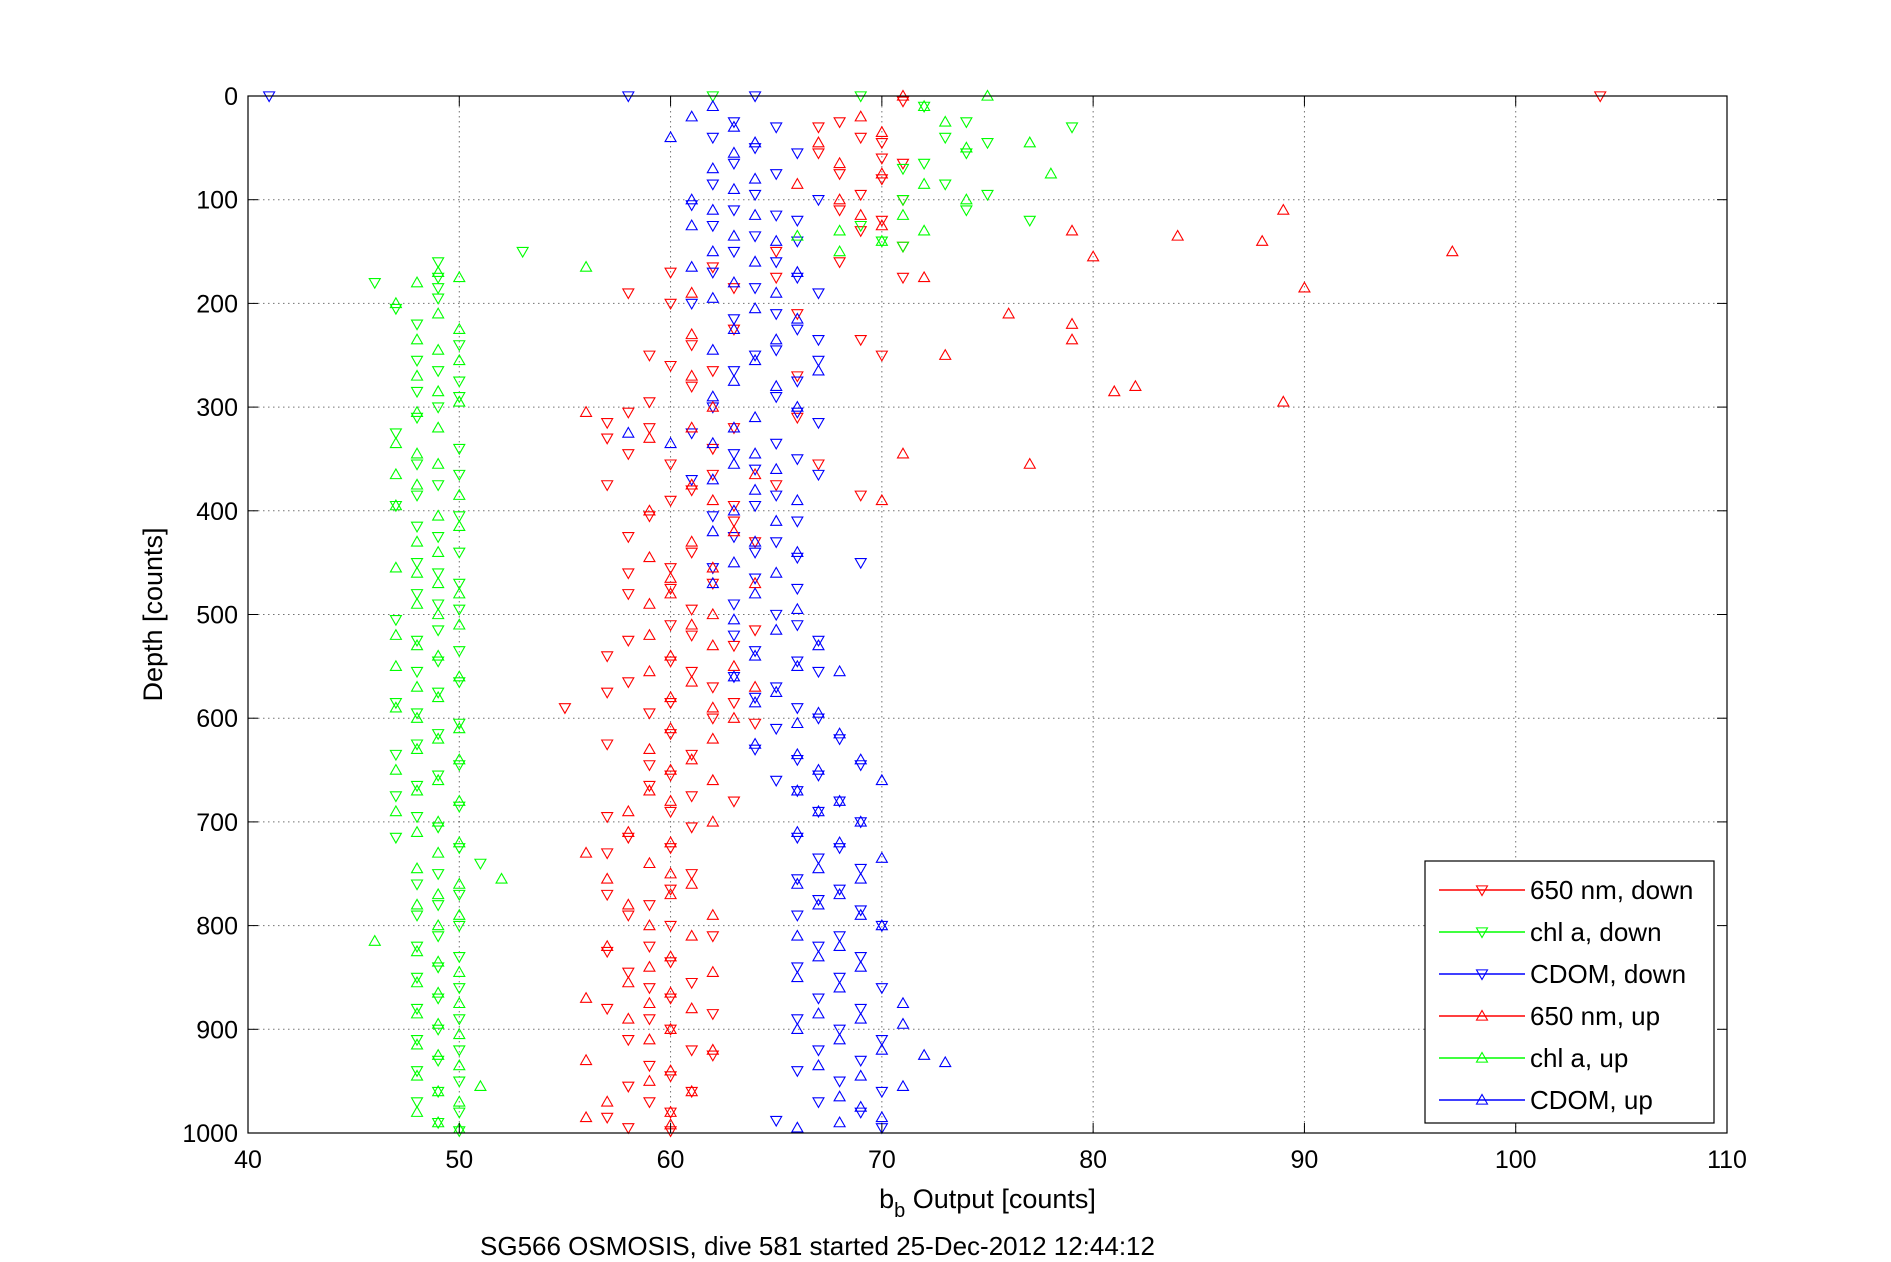 The width and height of the screenshot is (1891, 1262). Describe the element at coordinates (217, 408) in the screenshot. I see `y-tick-label: 300` at that location.